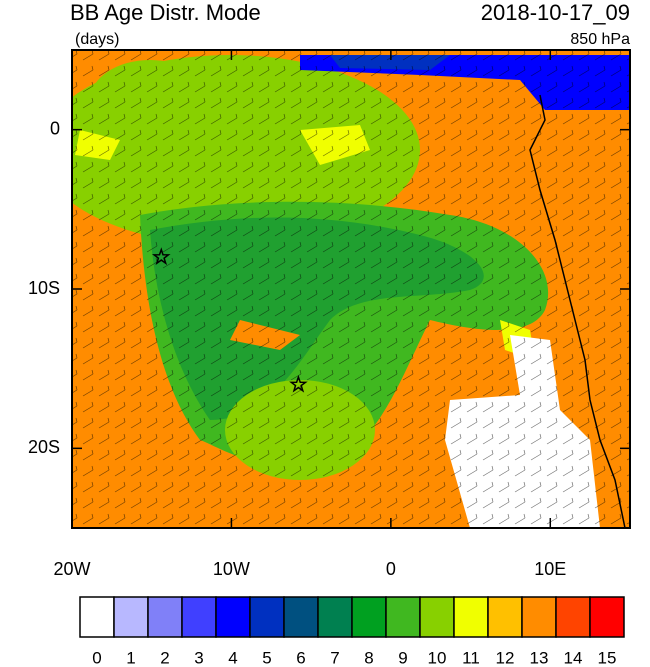  What do you see at coordinates (391, 569) in the screenshot?
I see `x-tick-label: 0` at bounding box center [391, 569].